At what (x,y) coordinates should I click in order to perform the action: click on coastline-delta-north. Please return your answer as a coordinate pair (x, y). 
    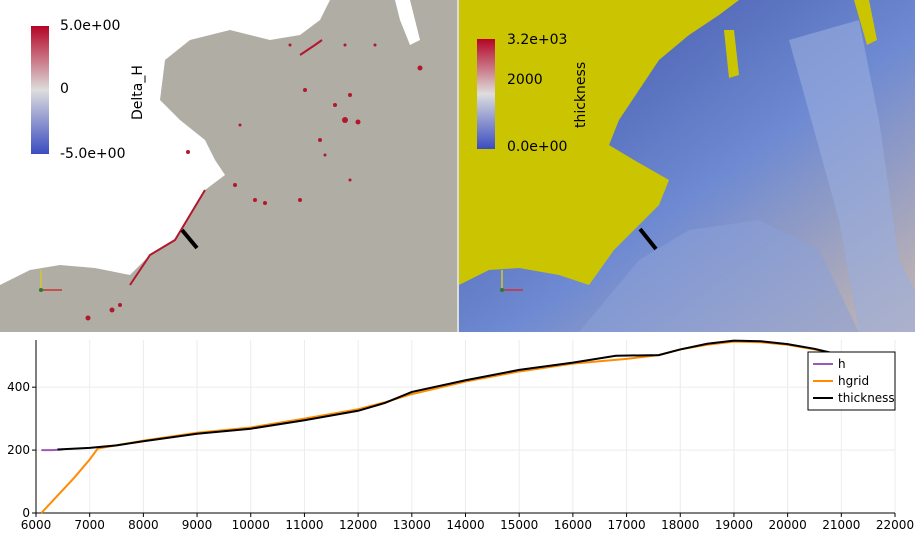
    Looking at the image, I should click on (311, 47).